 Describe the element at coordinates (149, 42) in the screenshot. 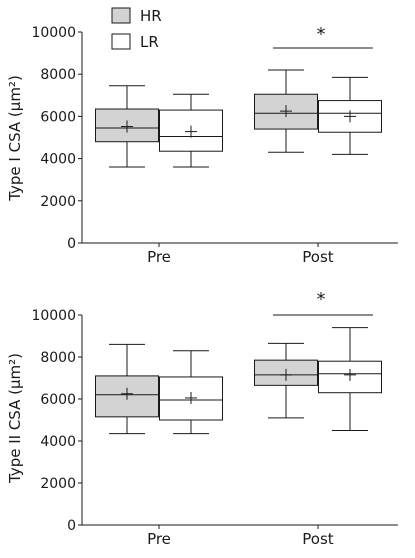

I see `legend-label-lr: LR` at that location.